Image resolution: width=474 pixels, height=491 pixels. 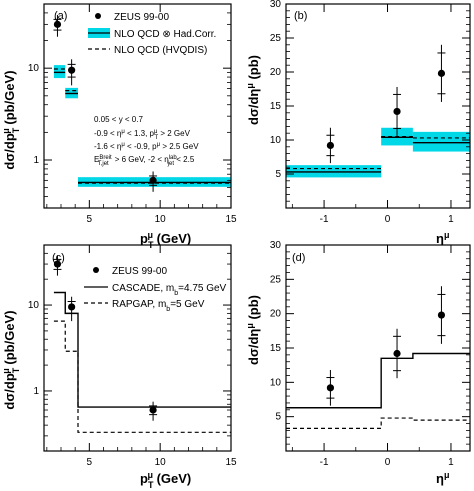 What do you see at coordinates (146, 146) in the screenshot?
I see `cut-eta-2: -1.6 < ημ < -0.9, pμ > 2.5 GeV` at bounding box center [146, 146].